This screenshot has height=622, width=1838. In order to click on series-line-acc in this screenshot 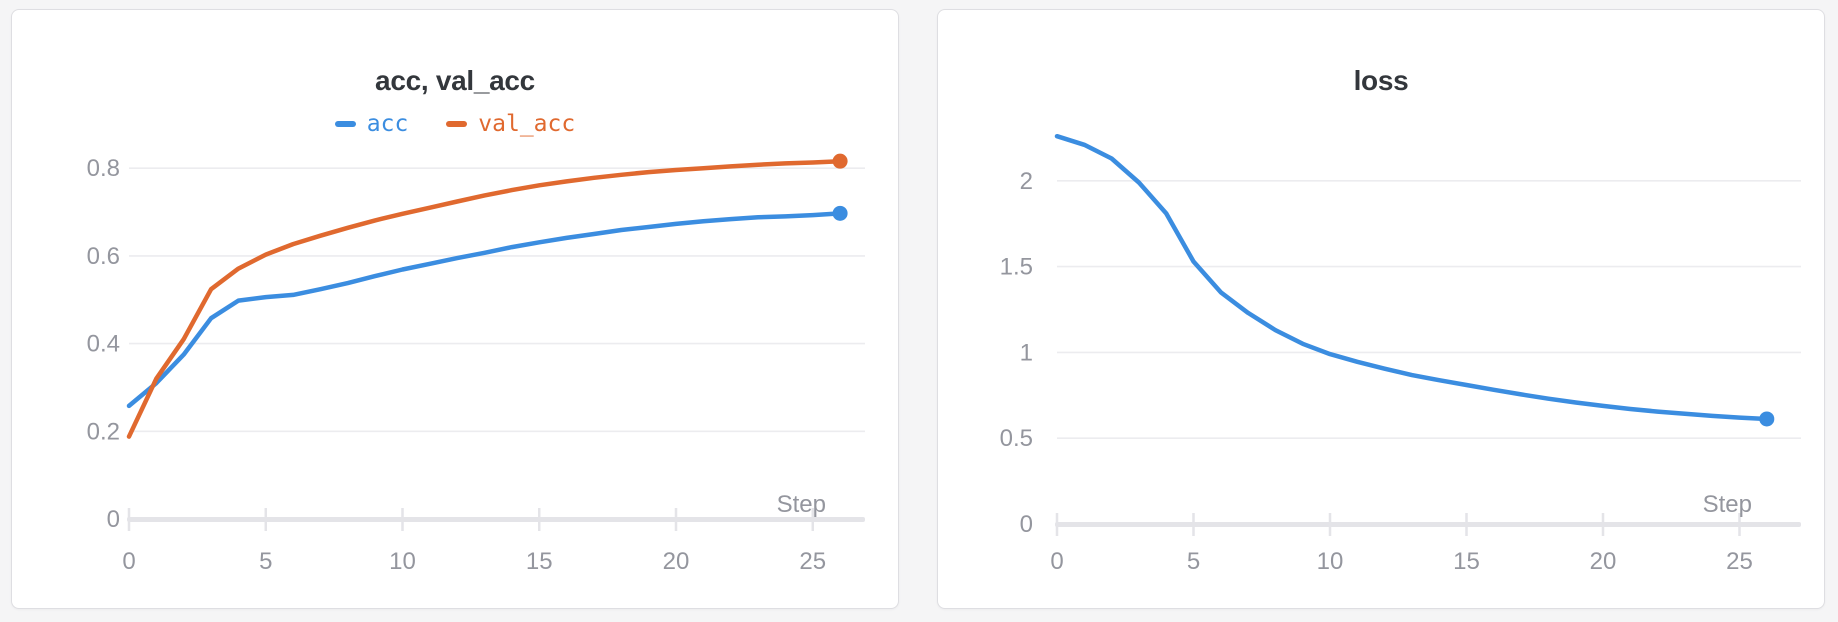, I will do `click(484, 310)`.